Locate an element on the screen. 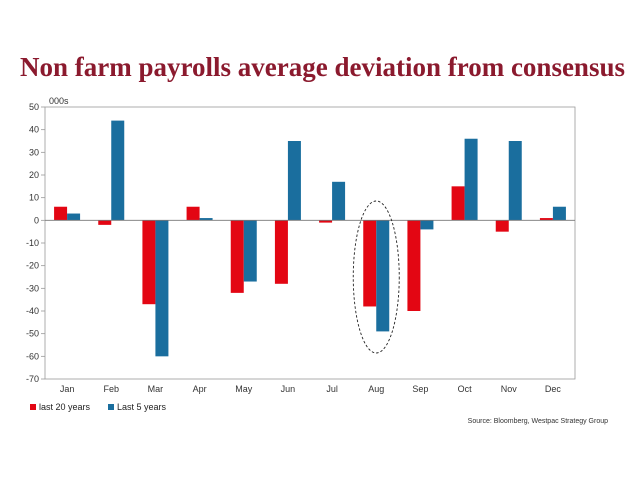 Image resolution: width=630 pixels, height=490 pixels. bar-last-5-years-dec is located at coordinates (559, 213).